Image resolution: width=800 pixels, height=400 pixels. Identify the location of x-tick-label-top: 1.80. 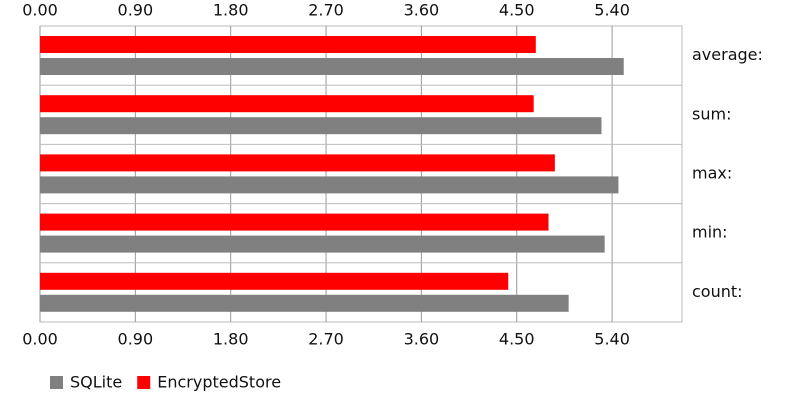
(231, 10).